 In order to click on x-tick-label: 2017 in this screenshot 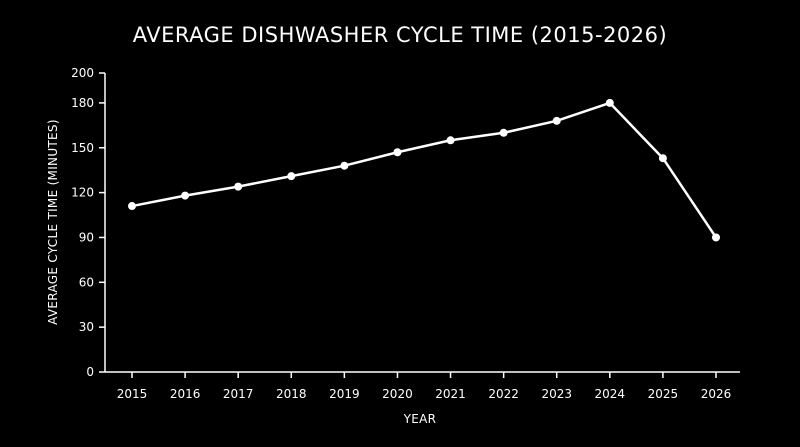, I will do `click(238, 394)`.